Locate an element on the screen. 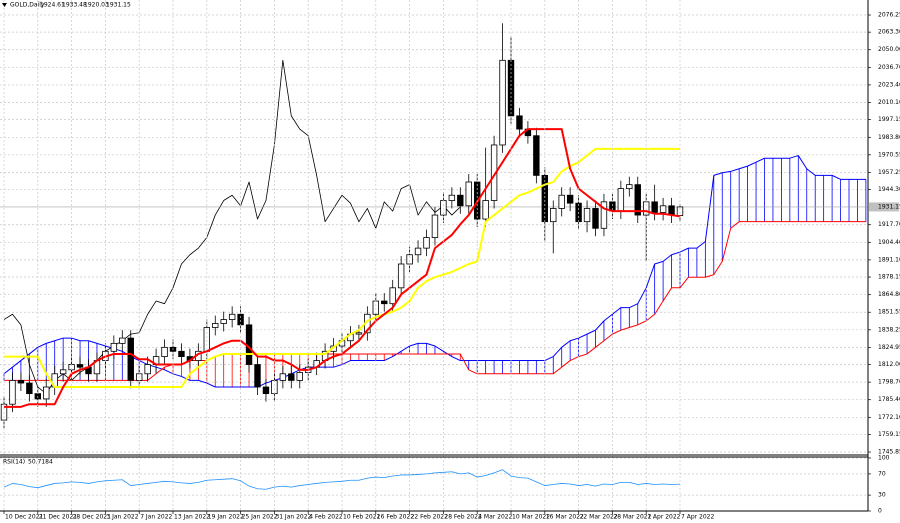 This screenshot has width=900, height=523. ohlc-open: 1924.61 is located at coordinates (52, 5).